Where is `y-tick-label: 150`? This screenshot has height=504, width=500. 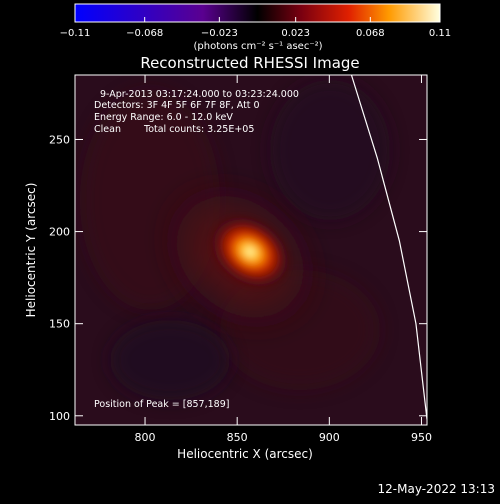 y-tick-label: 150 is located at coordinates (59, 324).